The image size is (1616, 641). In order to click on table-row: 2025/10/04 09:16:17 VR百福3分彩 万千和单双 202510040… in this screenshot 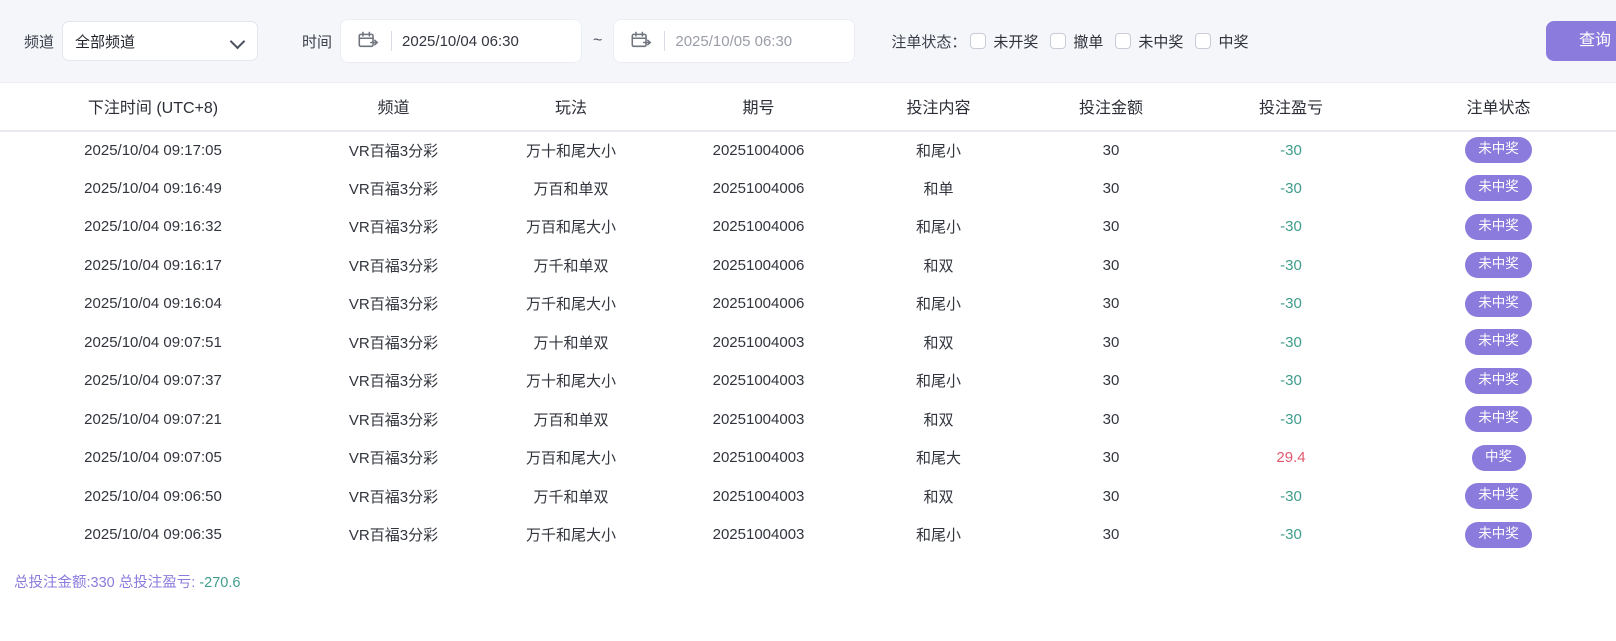, I will do `click(808, 265)`.